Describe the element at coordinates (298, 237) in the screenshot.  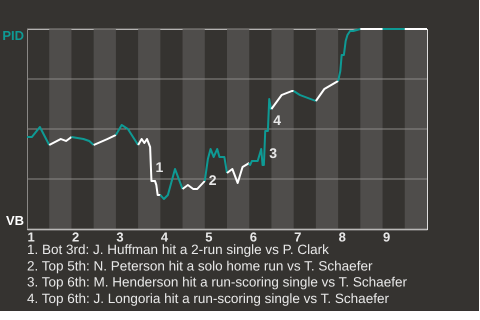
I see `x-tick-label: 7` at that location.